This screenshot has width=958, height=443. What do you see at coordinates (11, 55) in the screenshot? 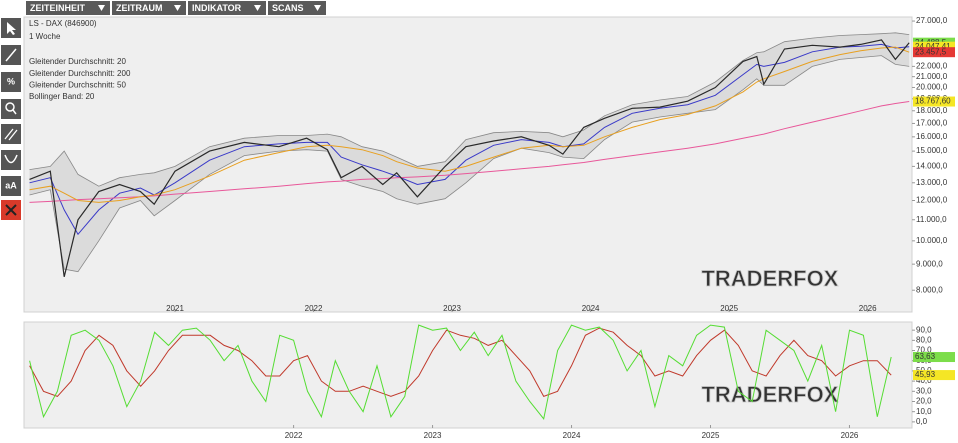
I see `line-icon` at bounding box center [11, 55].